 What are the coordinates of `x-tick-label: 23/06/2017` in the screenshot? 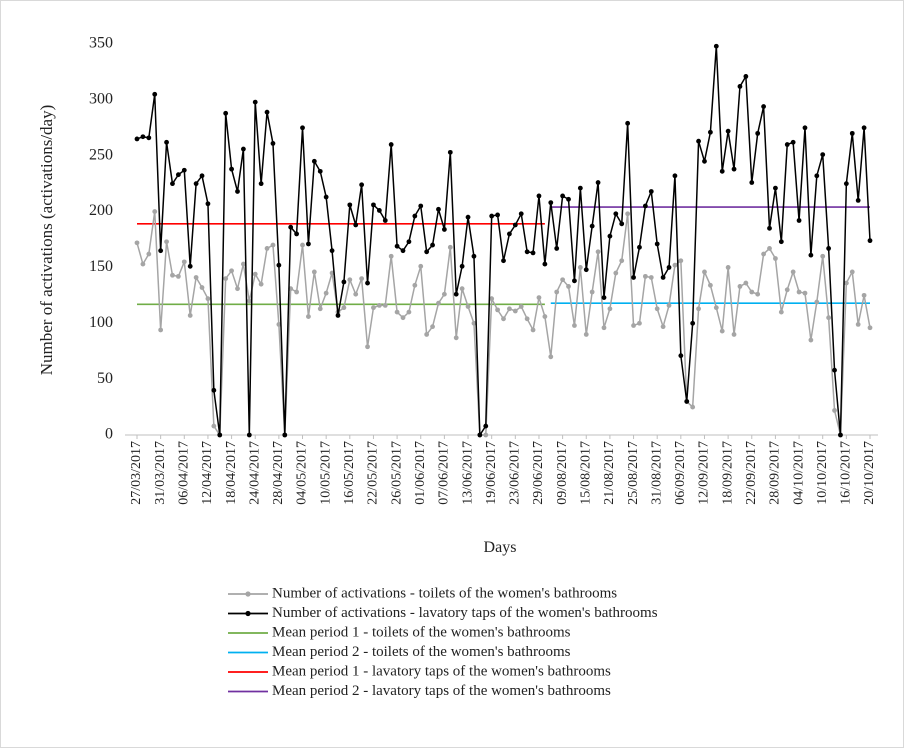 It's located at (515, 473).